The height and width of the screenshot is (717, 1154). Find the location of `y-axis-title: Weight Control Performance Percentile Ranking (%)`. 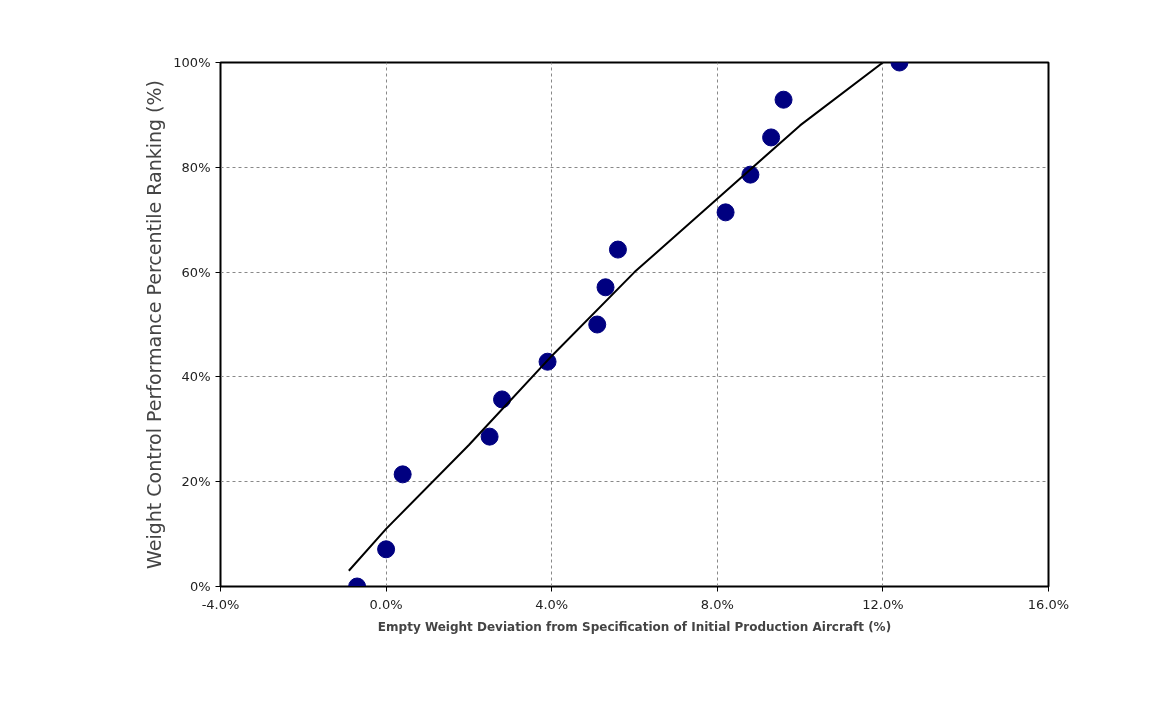

y-axis-title: Weight Control Performance Percentile Ranking (%) is located at coordinates (154, 324).